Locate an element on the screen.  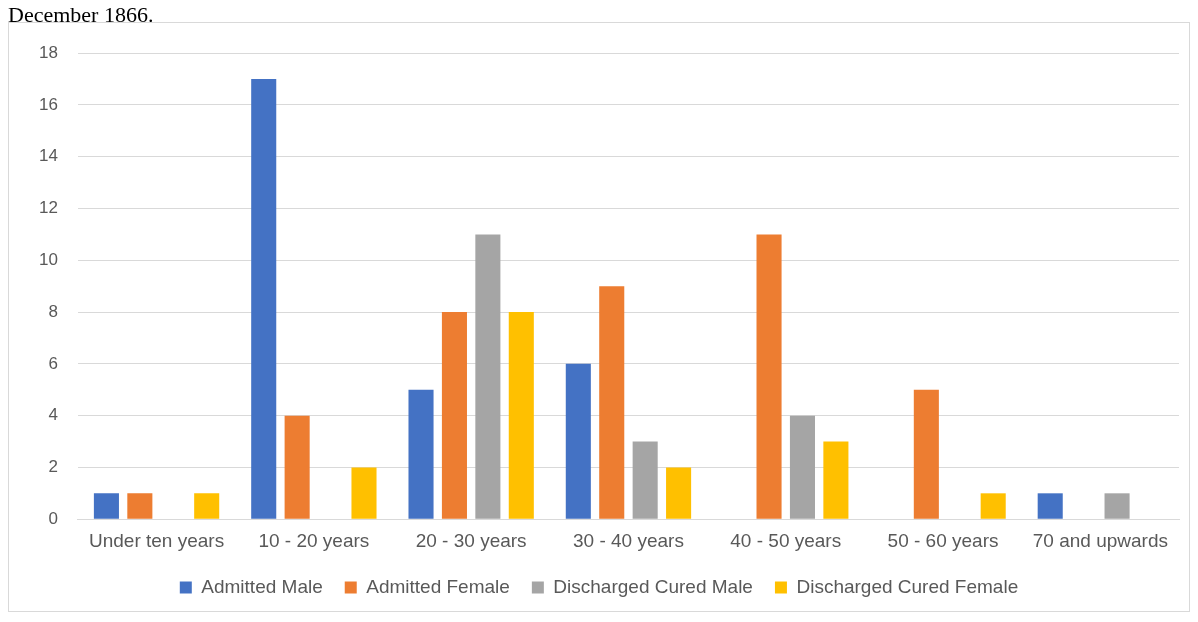
x-tick-label: 50 - 60 years is located at coordinates (943, 540).